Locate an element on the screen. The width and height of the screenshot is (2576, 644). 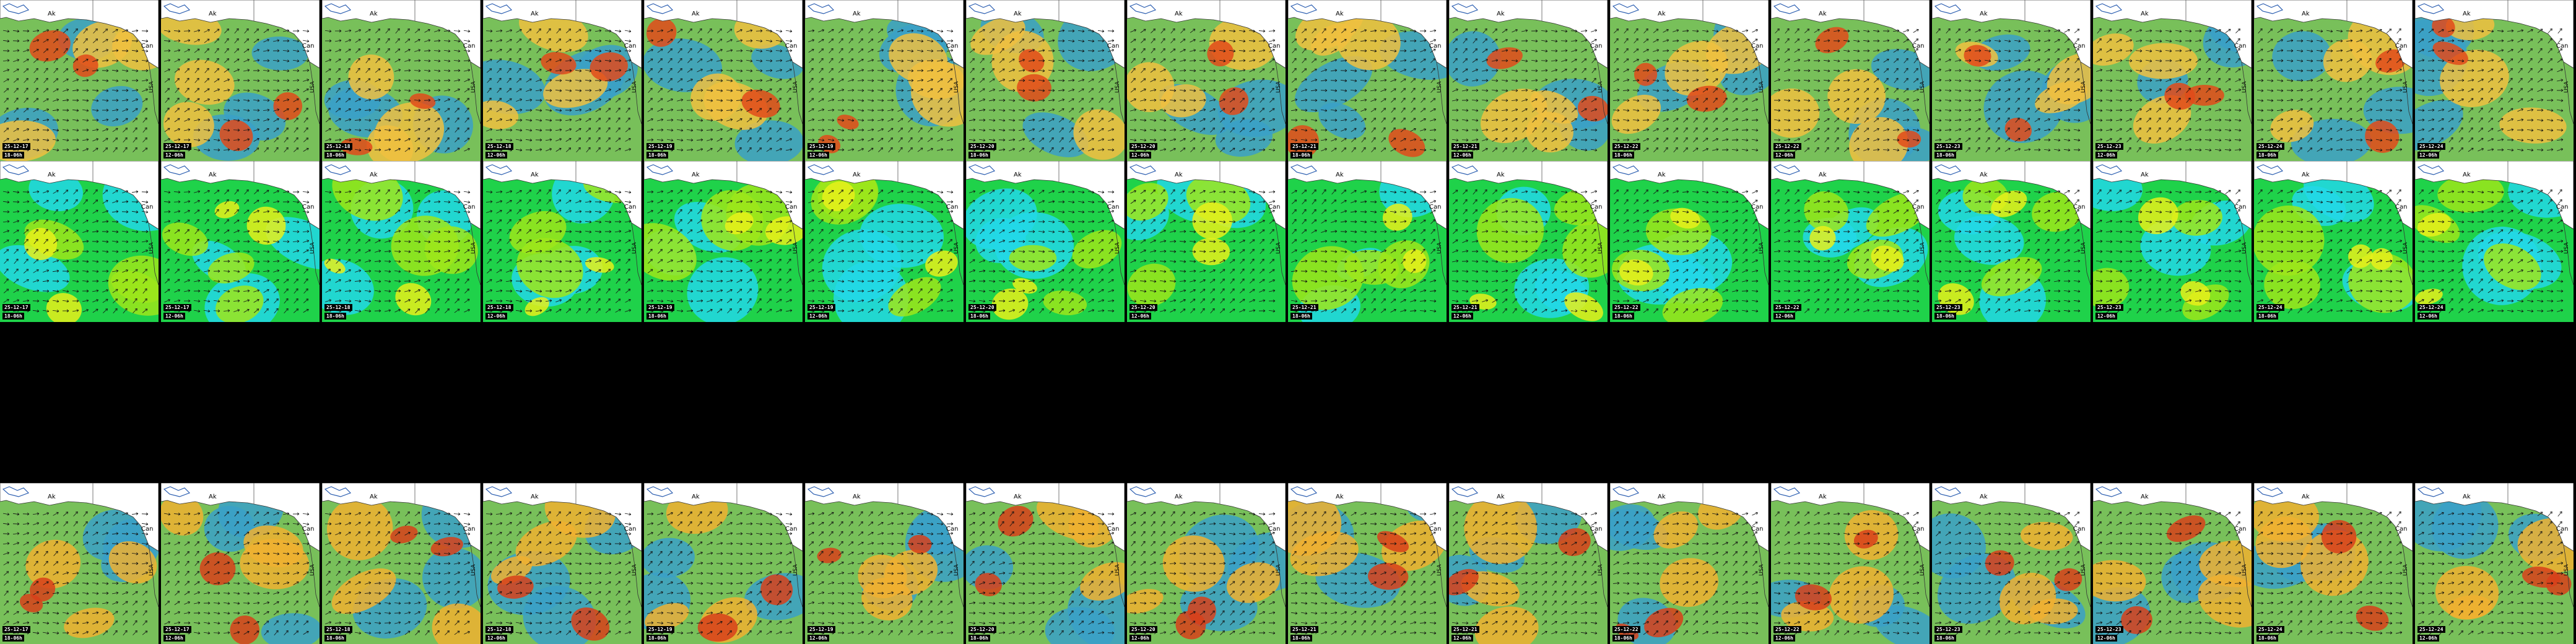
hour-stamp: 18-06h is located at coordinates (1301, 155).